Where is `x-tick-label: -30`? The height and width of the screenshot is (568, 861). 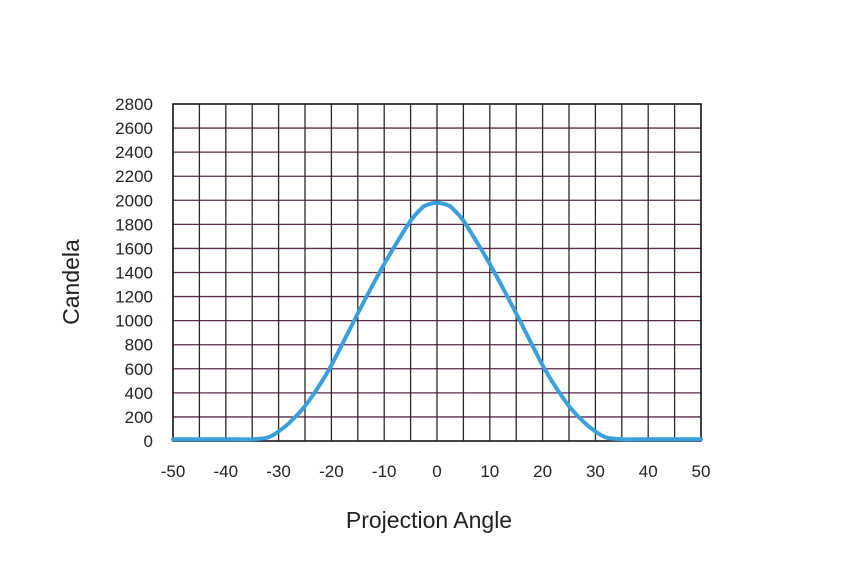 x-tick-label: -30 is located at coordinates (278, 471).